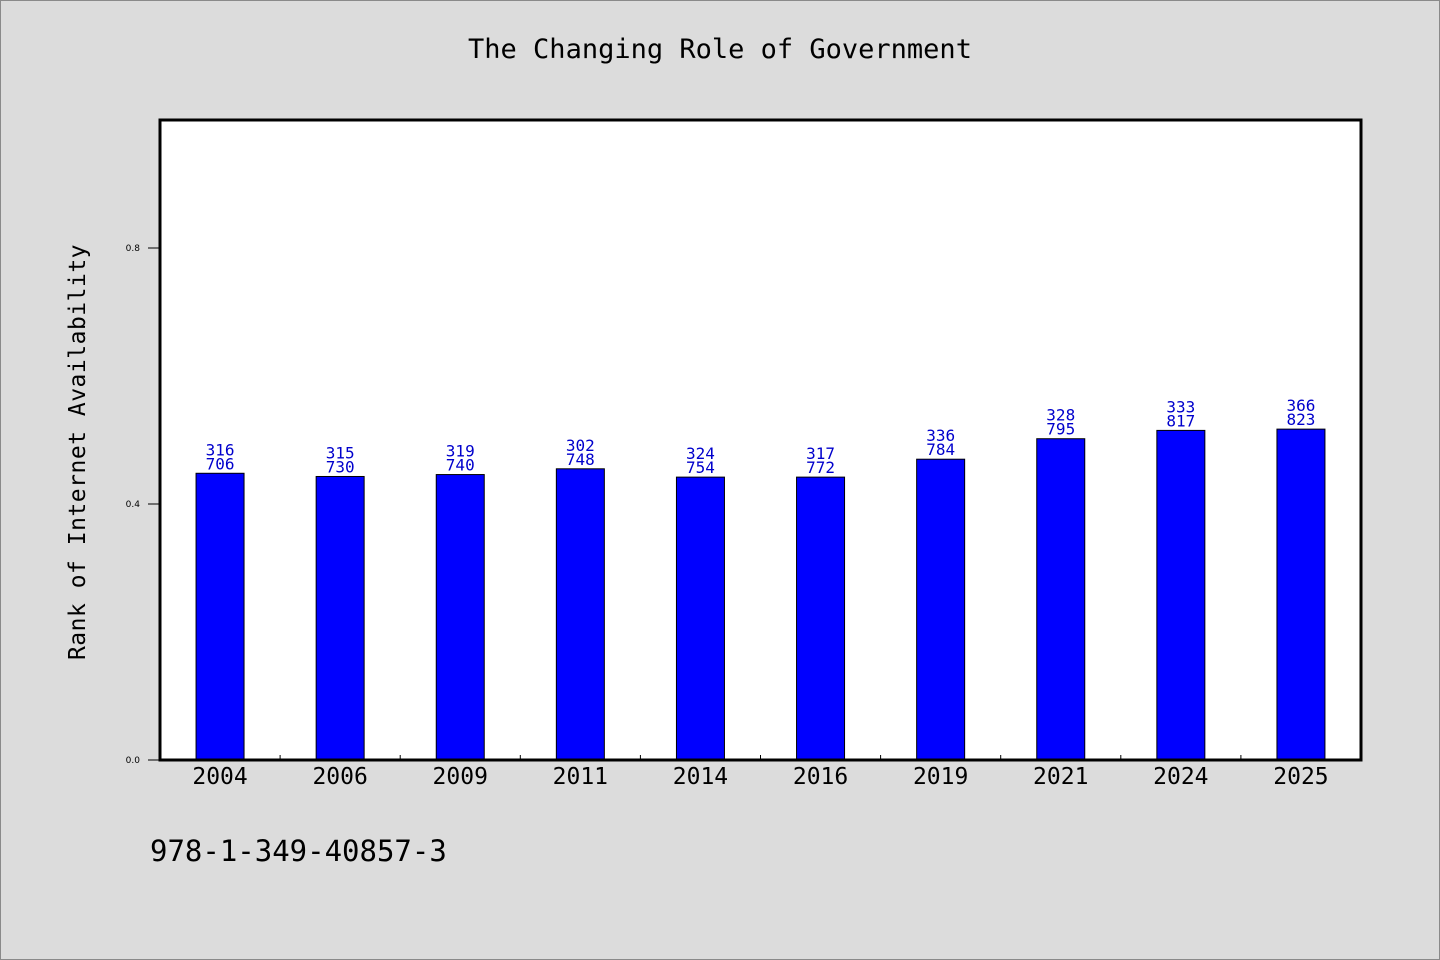 The image size is (1440, 960). What do you see at coordinates (580, 777) in the screenshot?
I see `x-tick-label: 2011` at bounding box center [580, 777].